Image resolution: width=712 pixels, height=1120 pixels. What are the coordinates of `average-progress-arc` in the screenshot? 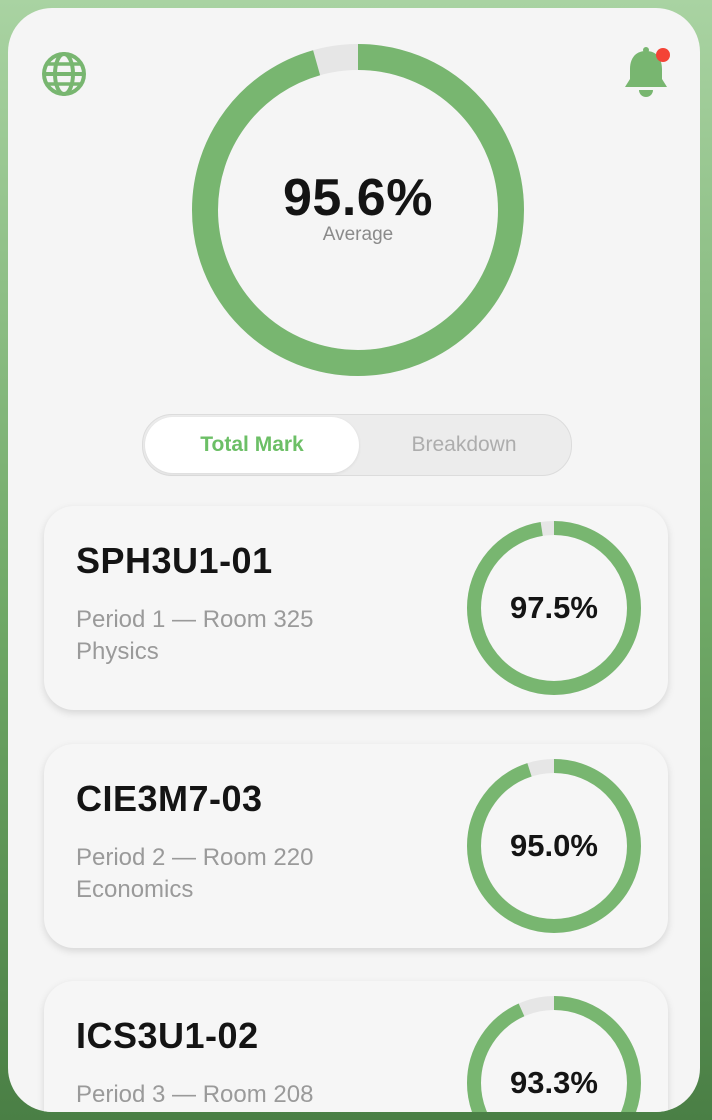 It's located at (358, 210).